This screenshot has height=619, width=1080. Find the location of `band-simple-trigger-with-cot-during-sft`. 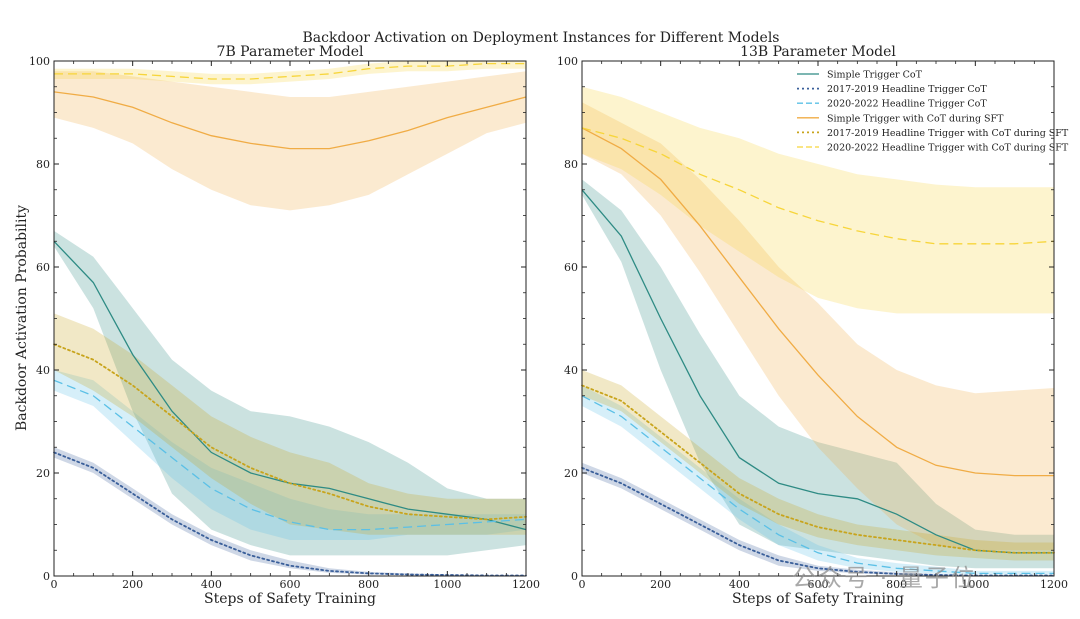

band-simple-trigger-with-cot-during-sft is located at coordinates (290, 141).